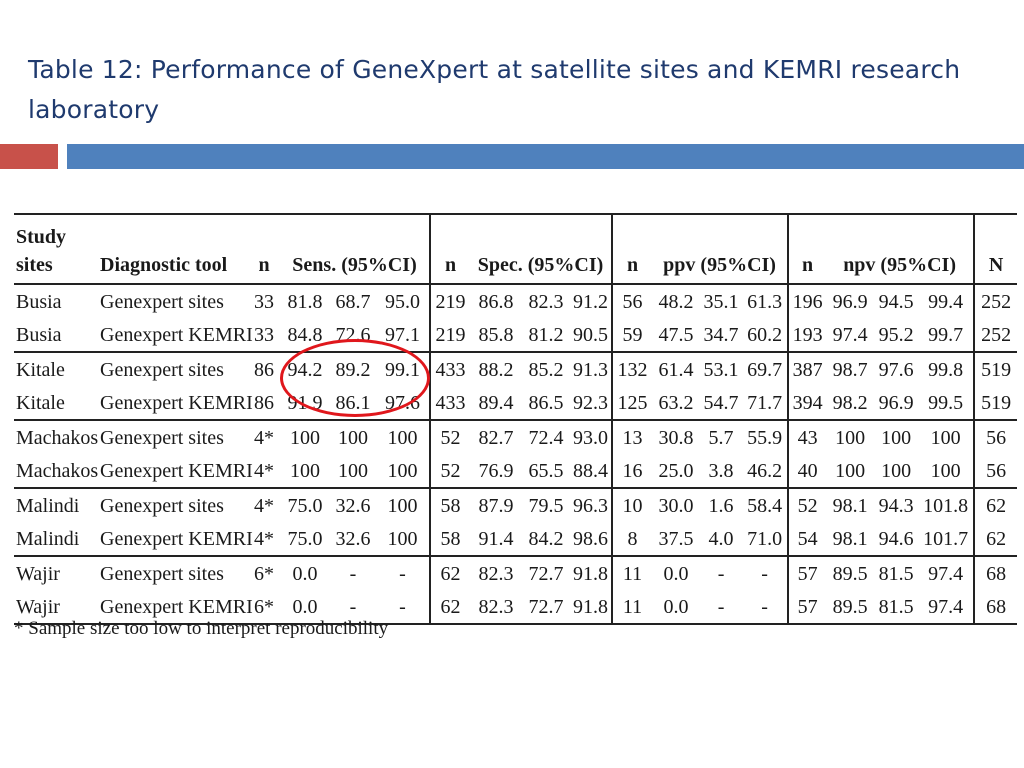 This screenshot has height=768, width=1024. What do you see at coordinates (901, 249) in the screenshot?
I see `header-npv: npv (95%CI)` at bounding box center [901, 249].